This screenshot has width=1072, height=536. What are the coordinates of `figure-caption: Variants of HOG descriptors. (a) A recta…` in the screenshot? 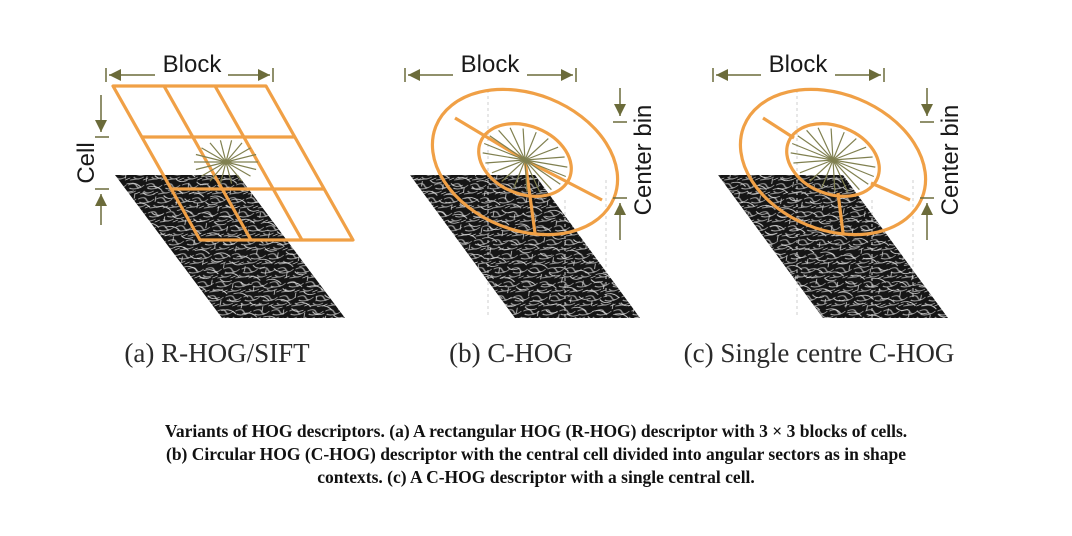 It's located at (536, 454).